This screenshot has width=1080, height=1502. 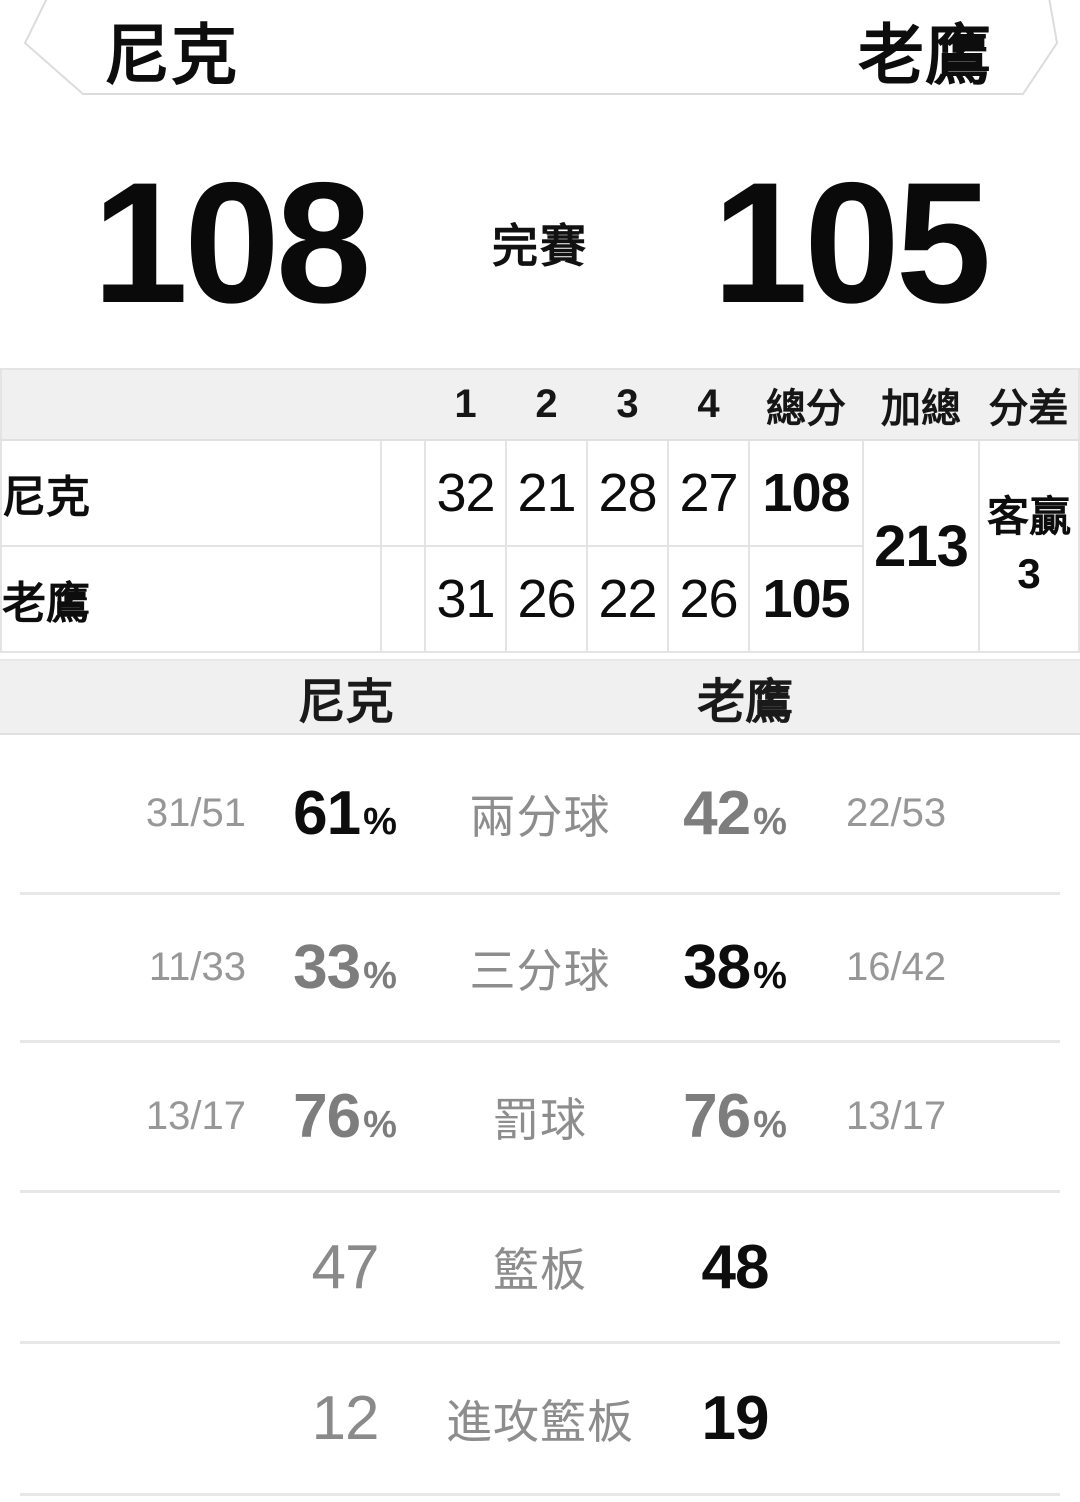 I want to click on banner-ribbon-shape, so click(x=541, y=47).